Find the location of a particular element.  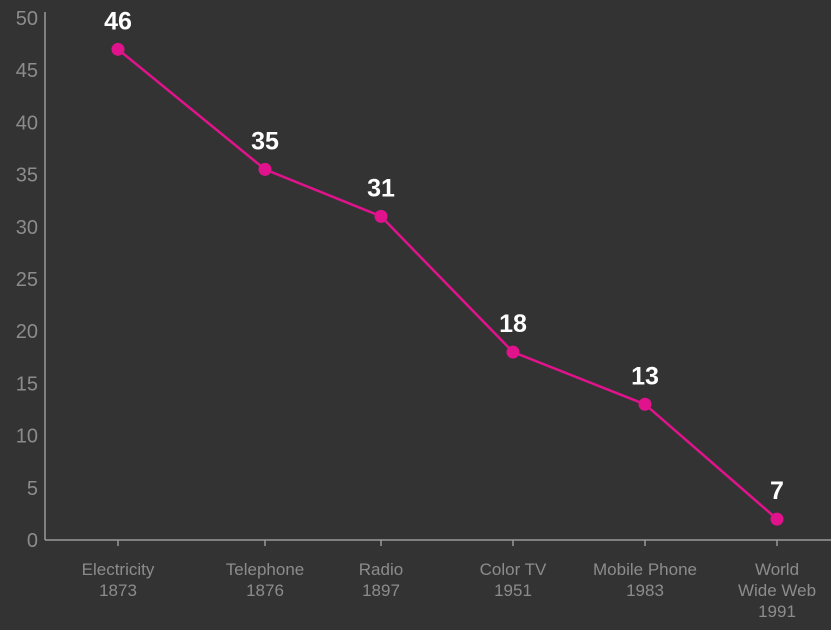

x-tick-label-line: Electricity is located at coordinates (118, 569).